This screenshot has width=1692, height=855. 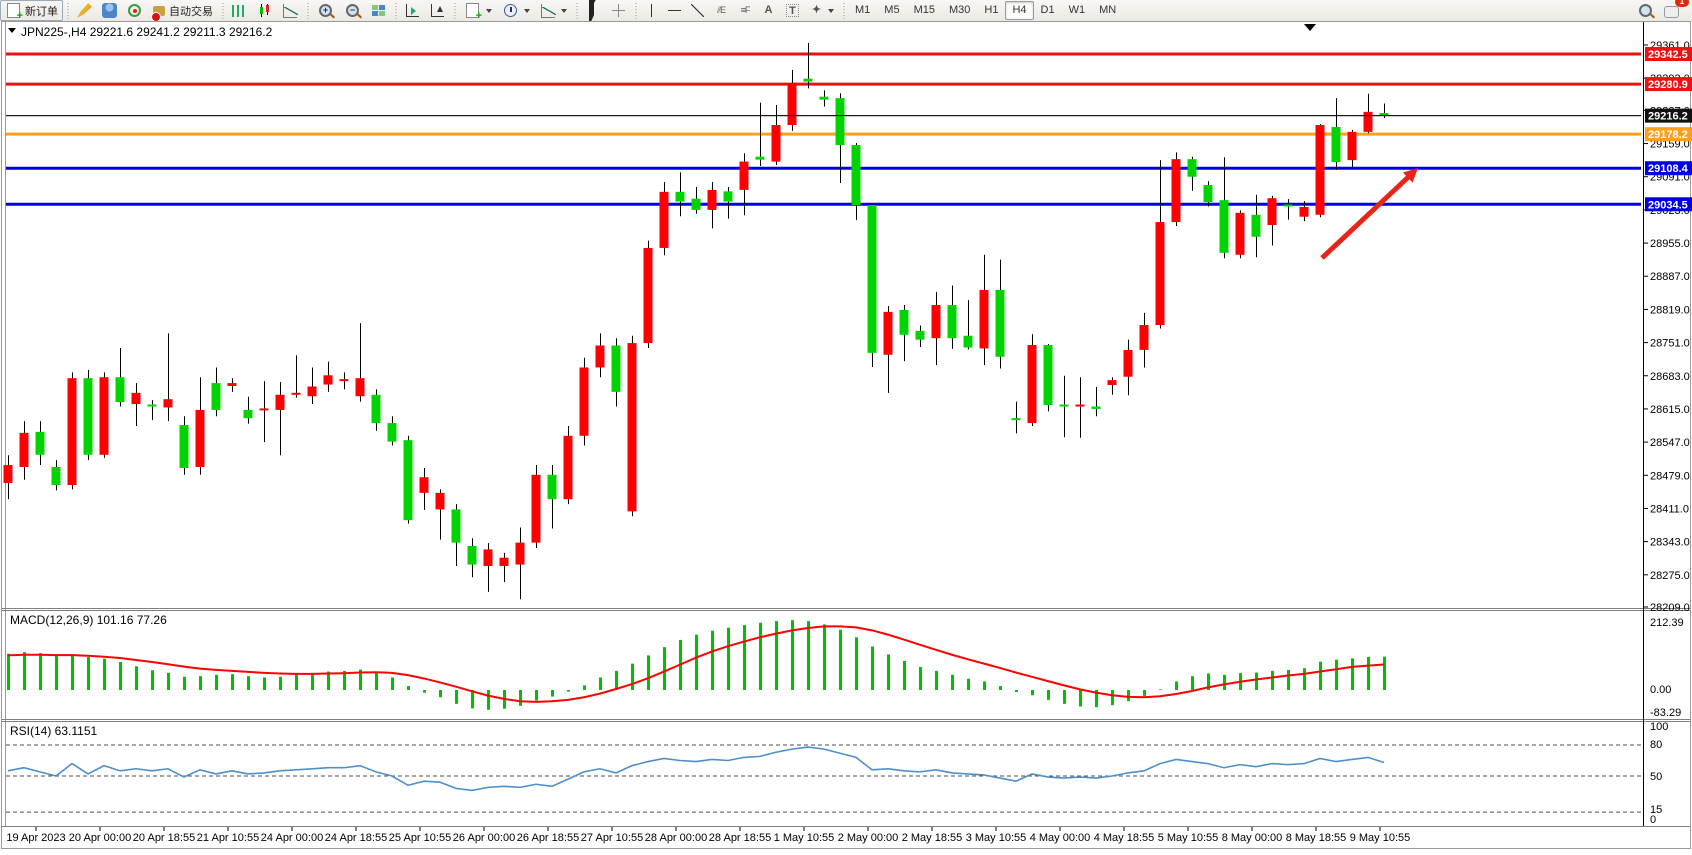 I want to click on timeframe-d1: D1, so click(x=1047, y=10).